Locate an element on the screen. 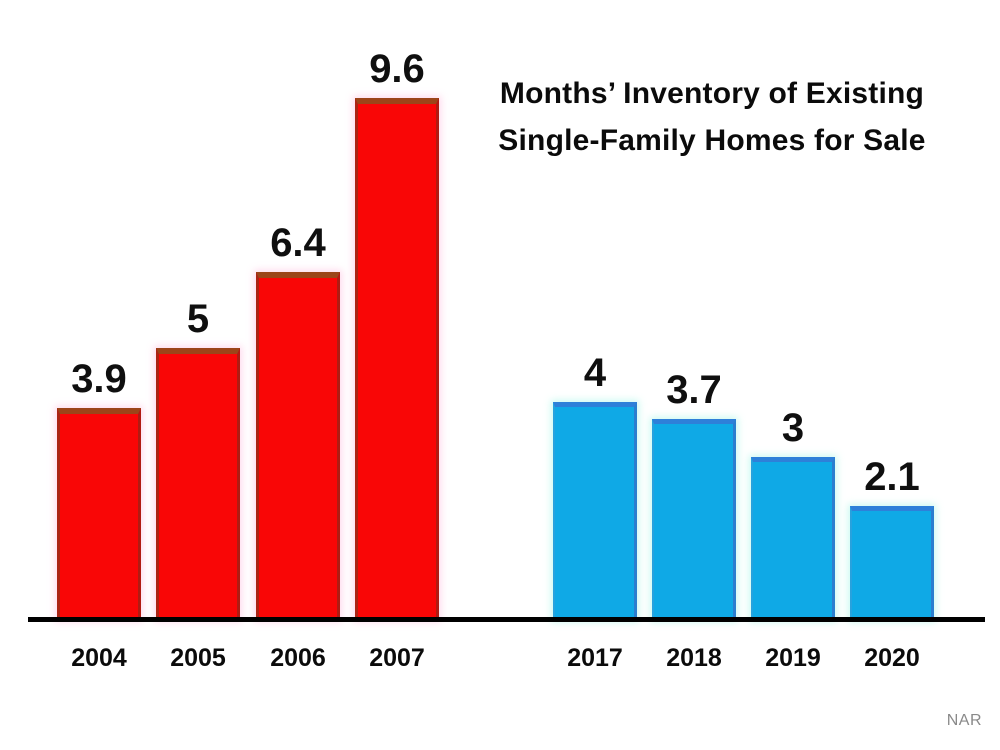 This screenshot has width=1000, height=750. bar-2019 is located at coordinates (793, 538).